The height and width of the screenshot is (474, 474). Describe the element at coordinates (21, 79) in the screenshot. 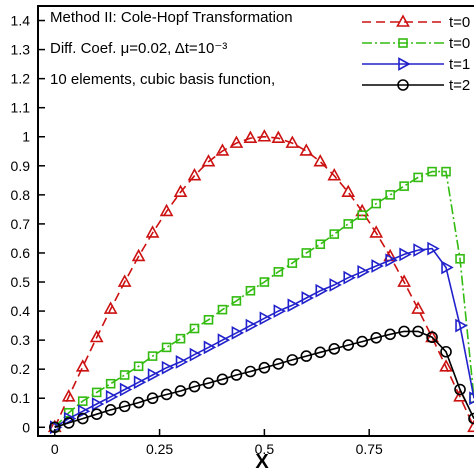

I see `y-tick-label: 1.2` at that location.